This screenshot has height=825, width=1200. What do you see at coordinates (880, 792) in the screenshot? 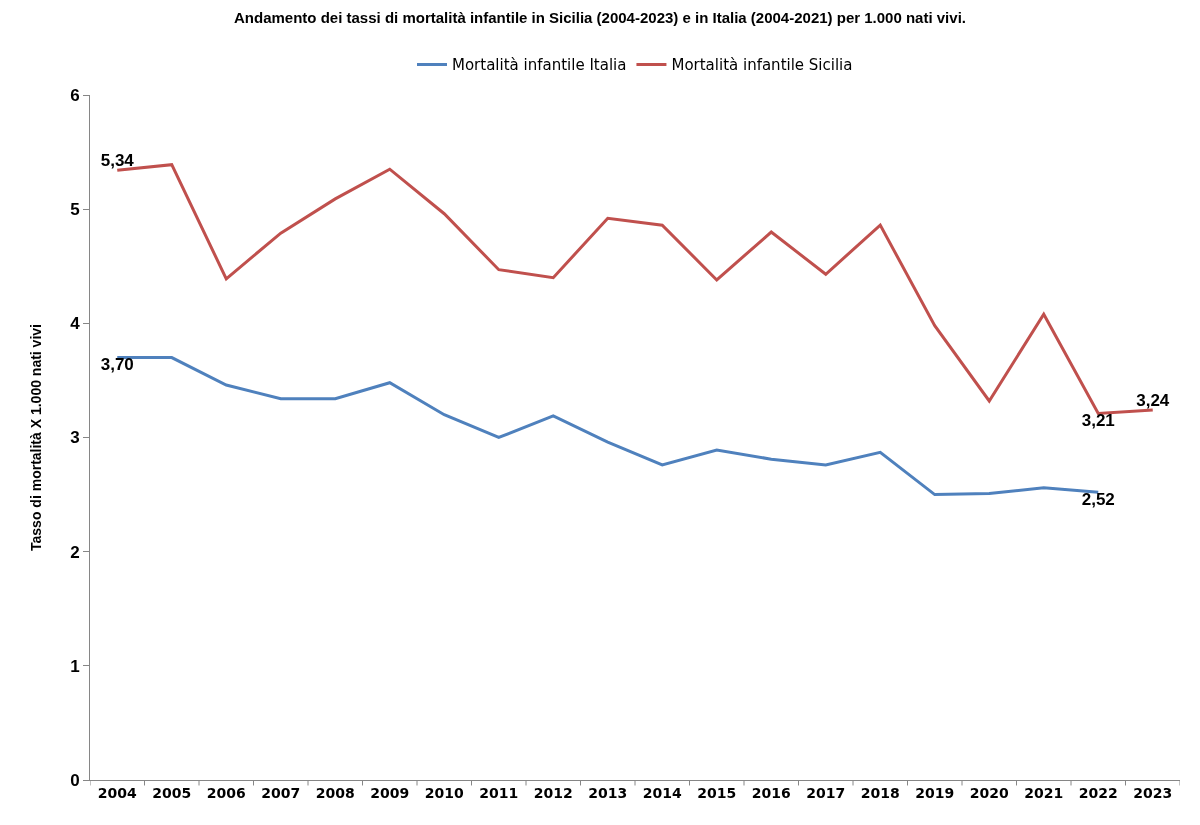
I see `x-tick-label: 2018` at bounding box center [880, 792].